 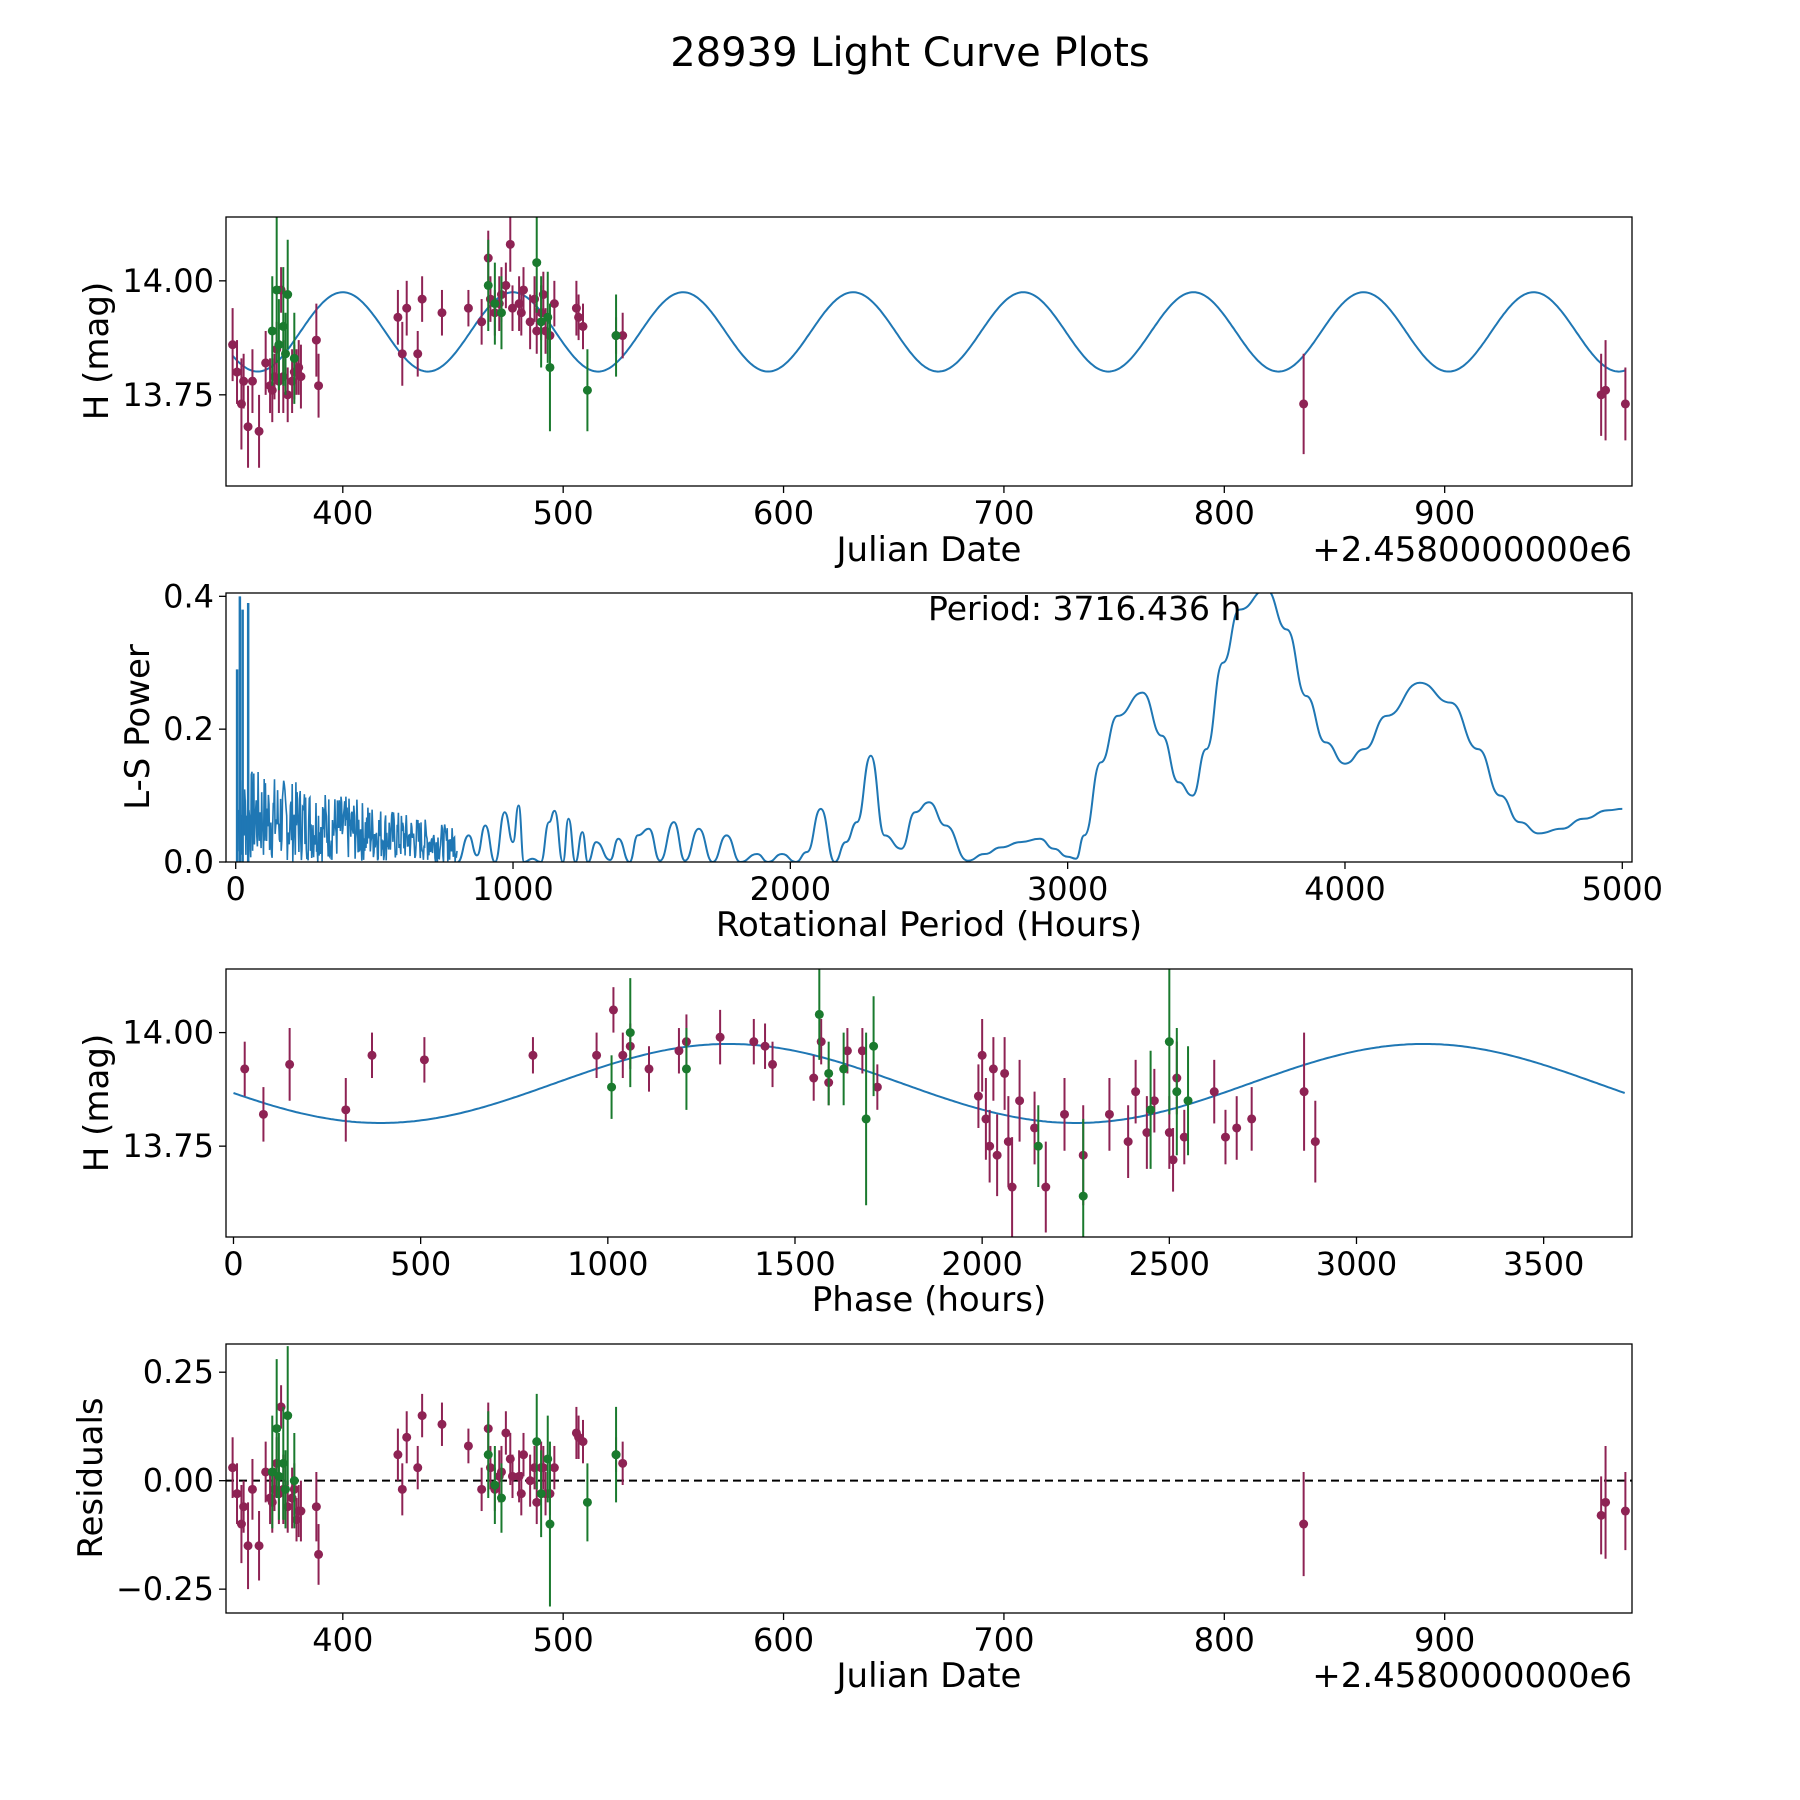 What do you see at coordinates (563, 513) in the screenshot?
I see `light-curve-x-tick-label: 500` at bounding box center [563, 513].